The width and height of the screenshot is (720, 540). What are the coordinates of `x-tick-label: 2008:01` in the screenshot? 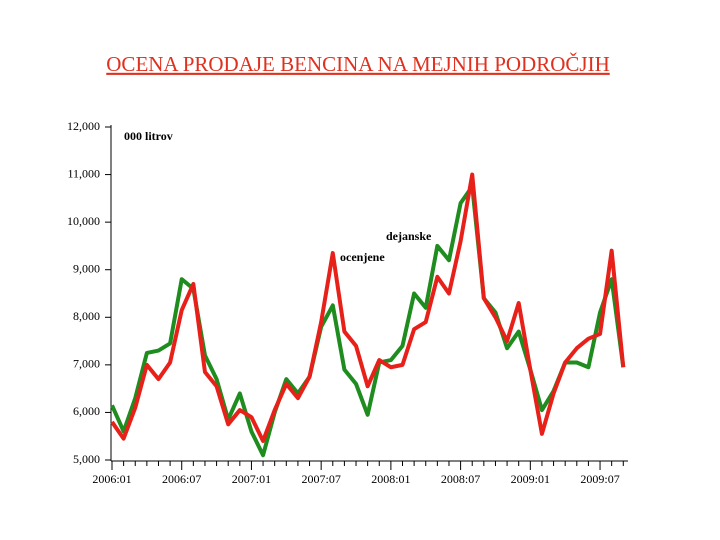 It's located at (390, 479).